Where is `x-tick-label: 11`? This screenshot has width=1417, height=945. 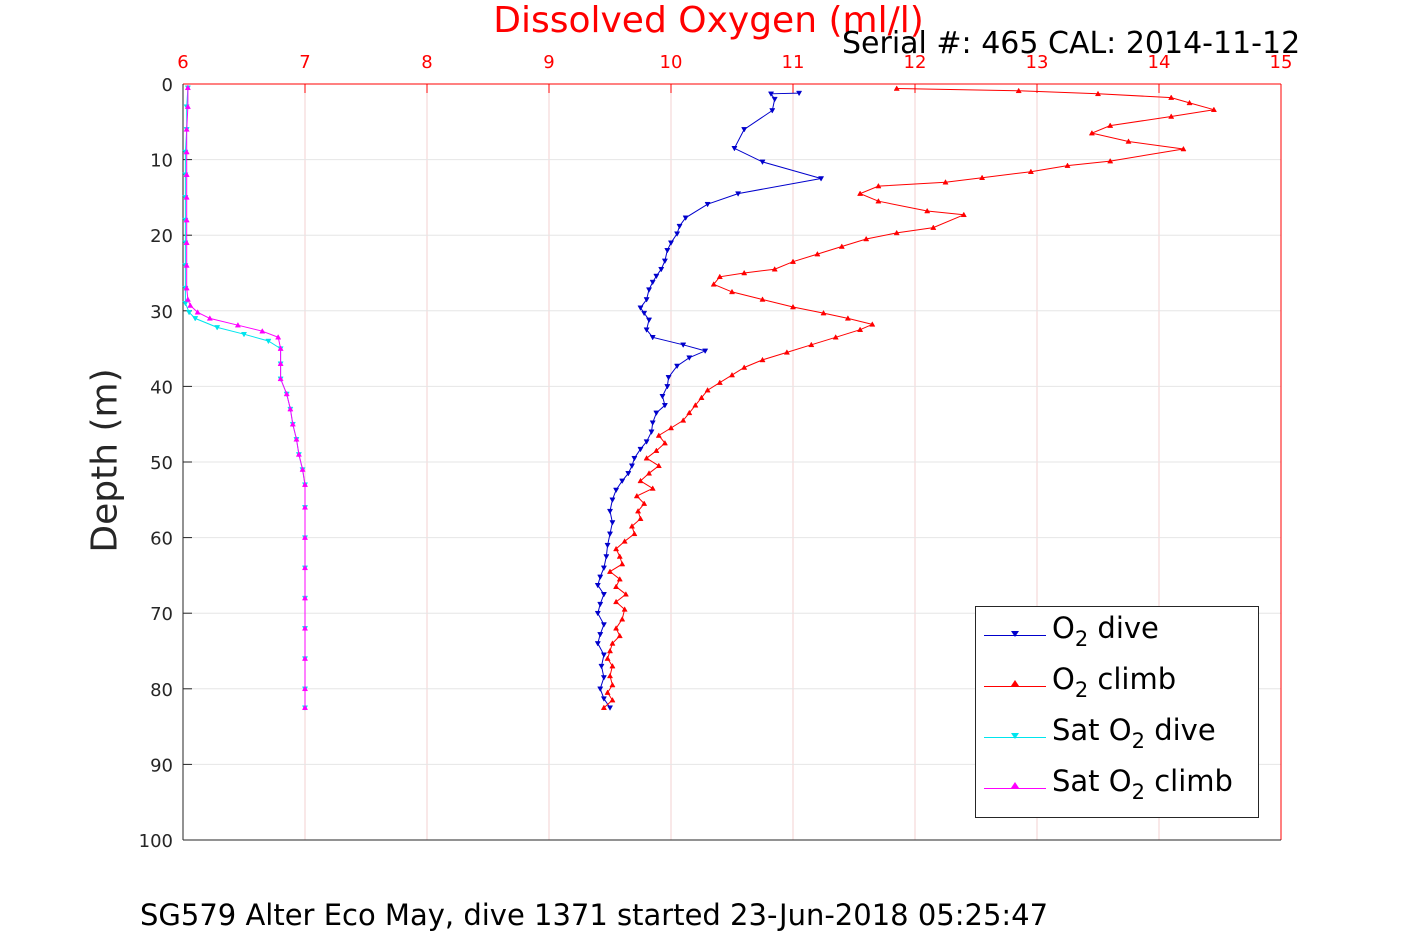 x-tick-label: 11 is located at coordinates (793, 62).